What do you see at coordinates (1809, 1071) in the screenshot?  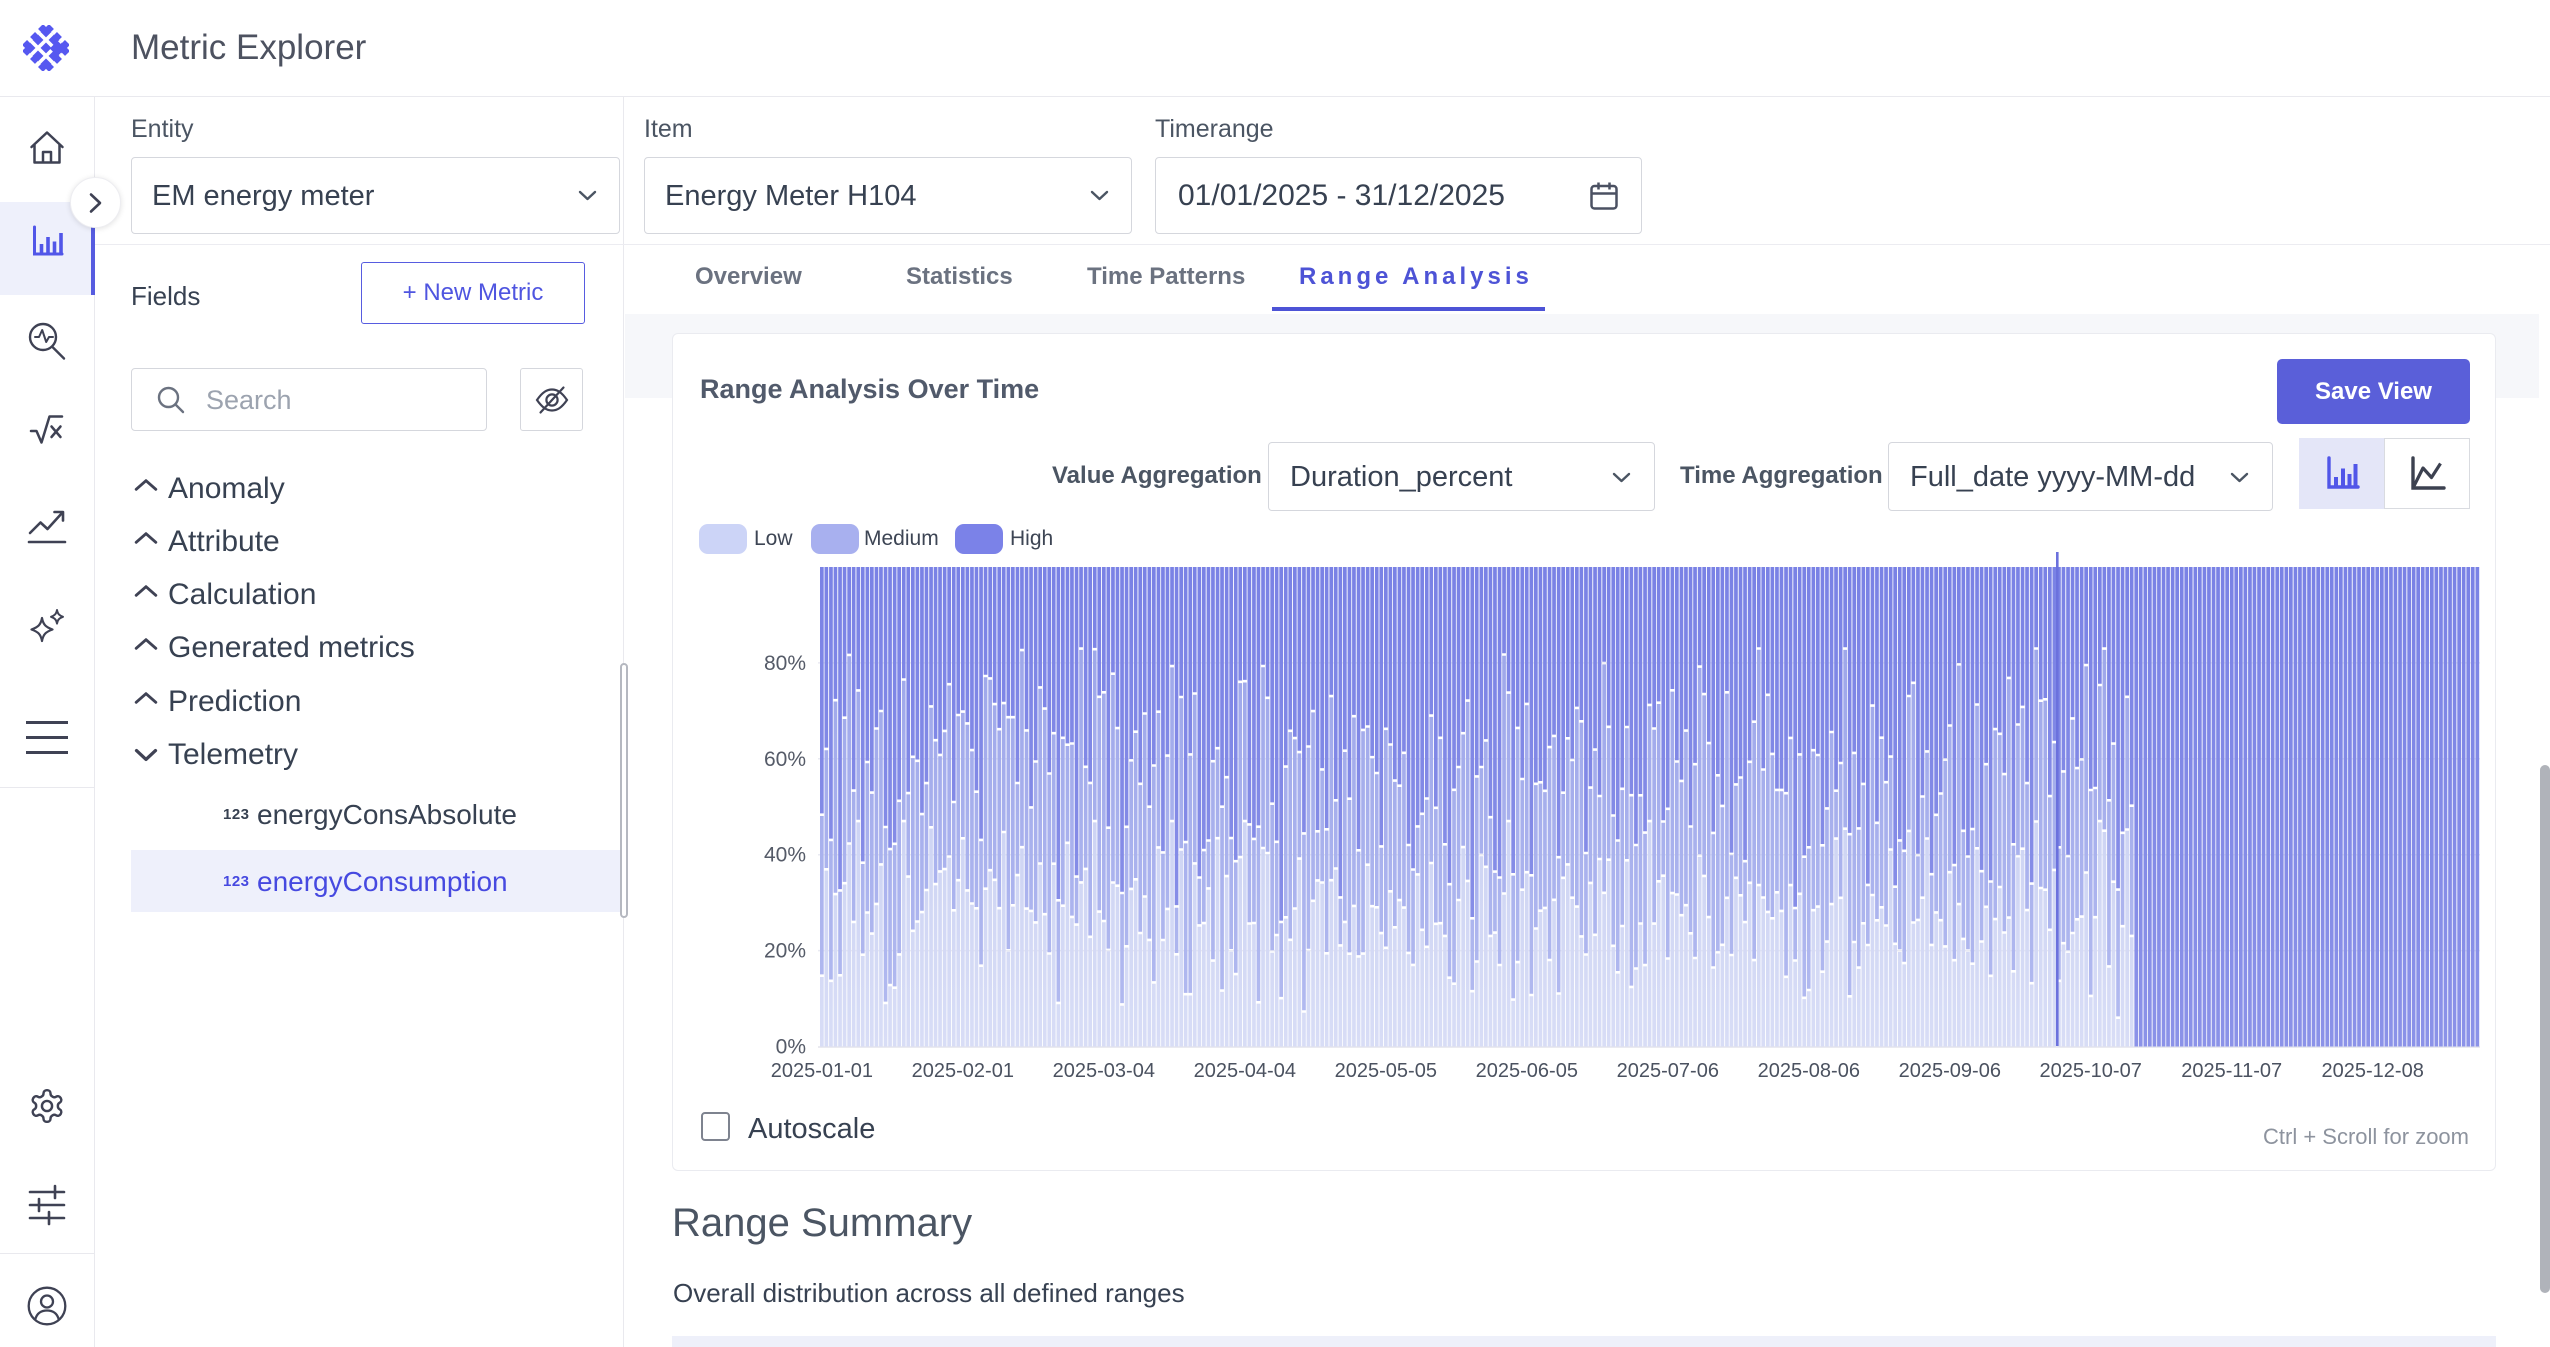 I see `svg-text: 2025-08-06` at bounding box center [1809, 1071].